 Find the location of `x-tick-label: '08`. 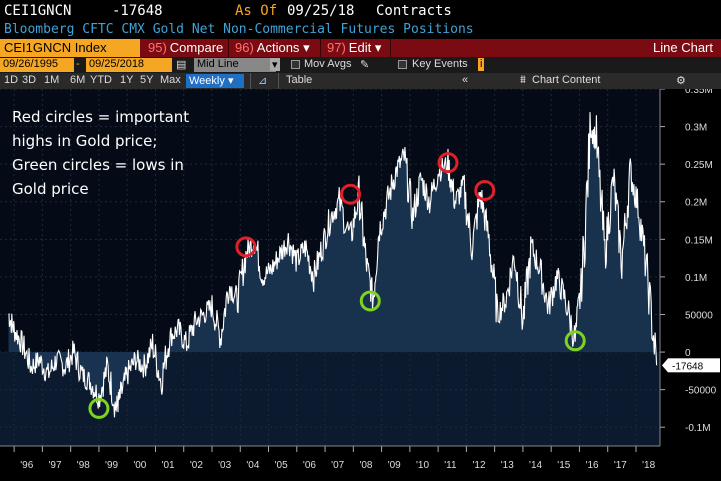

x-tick-label: '08 is located at coordinates (365, 465).